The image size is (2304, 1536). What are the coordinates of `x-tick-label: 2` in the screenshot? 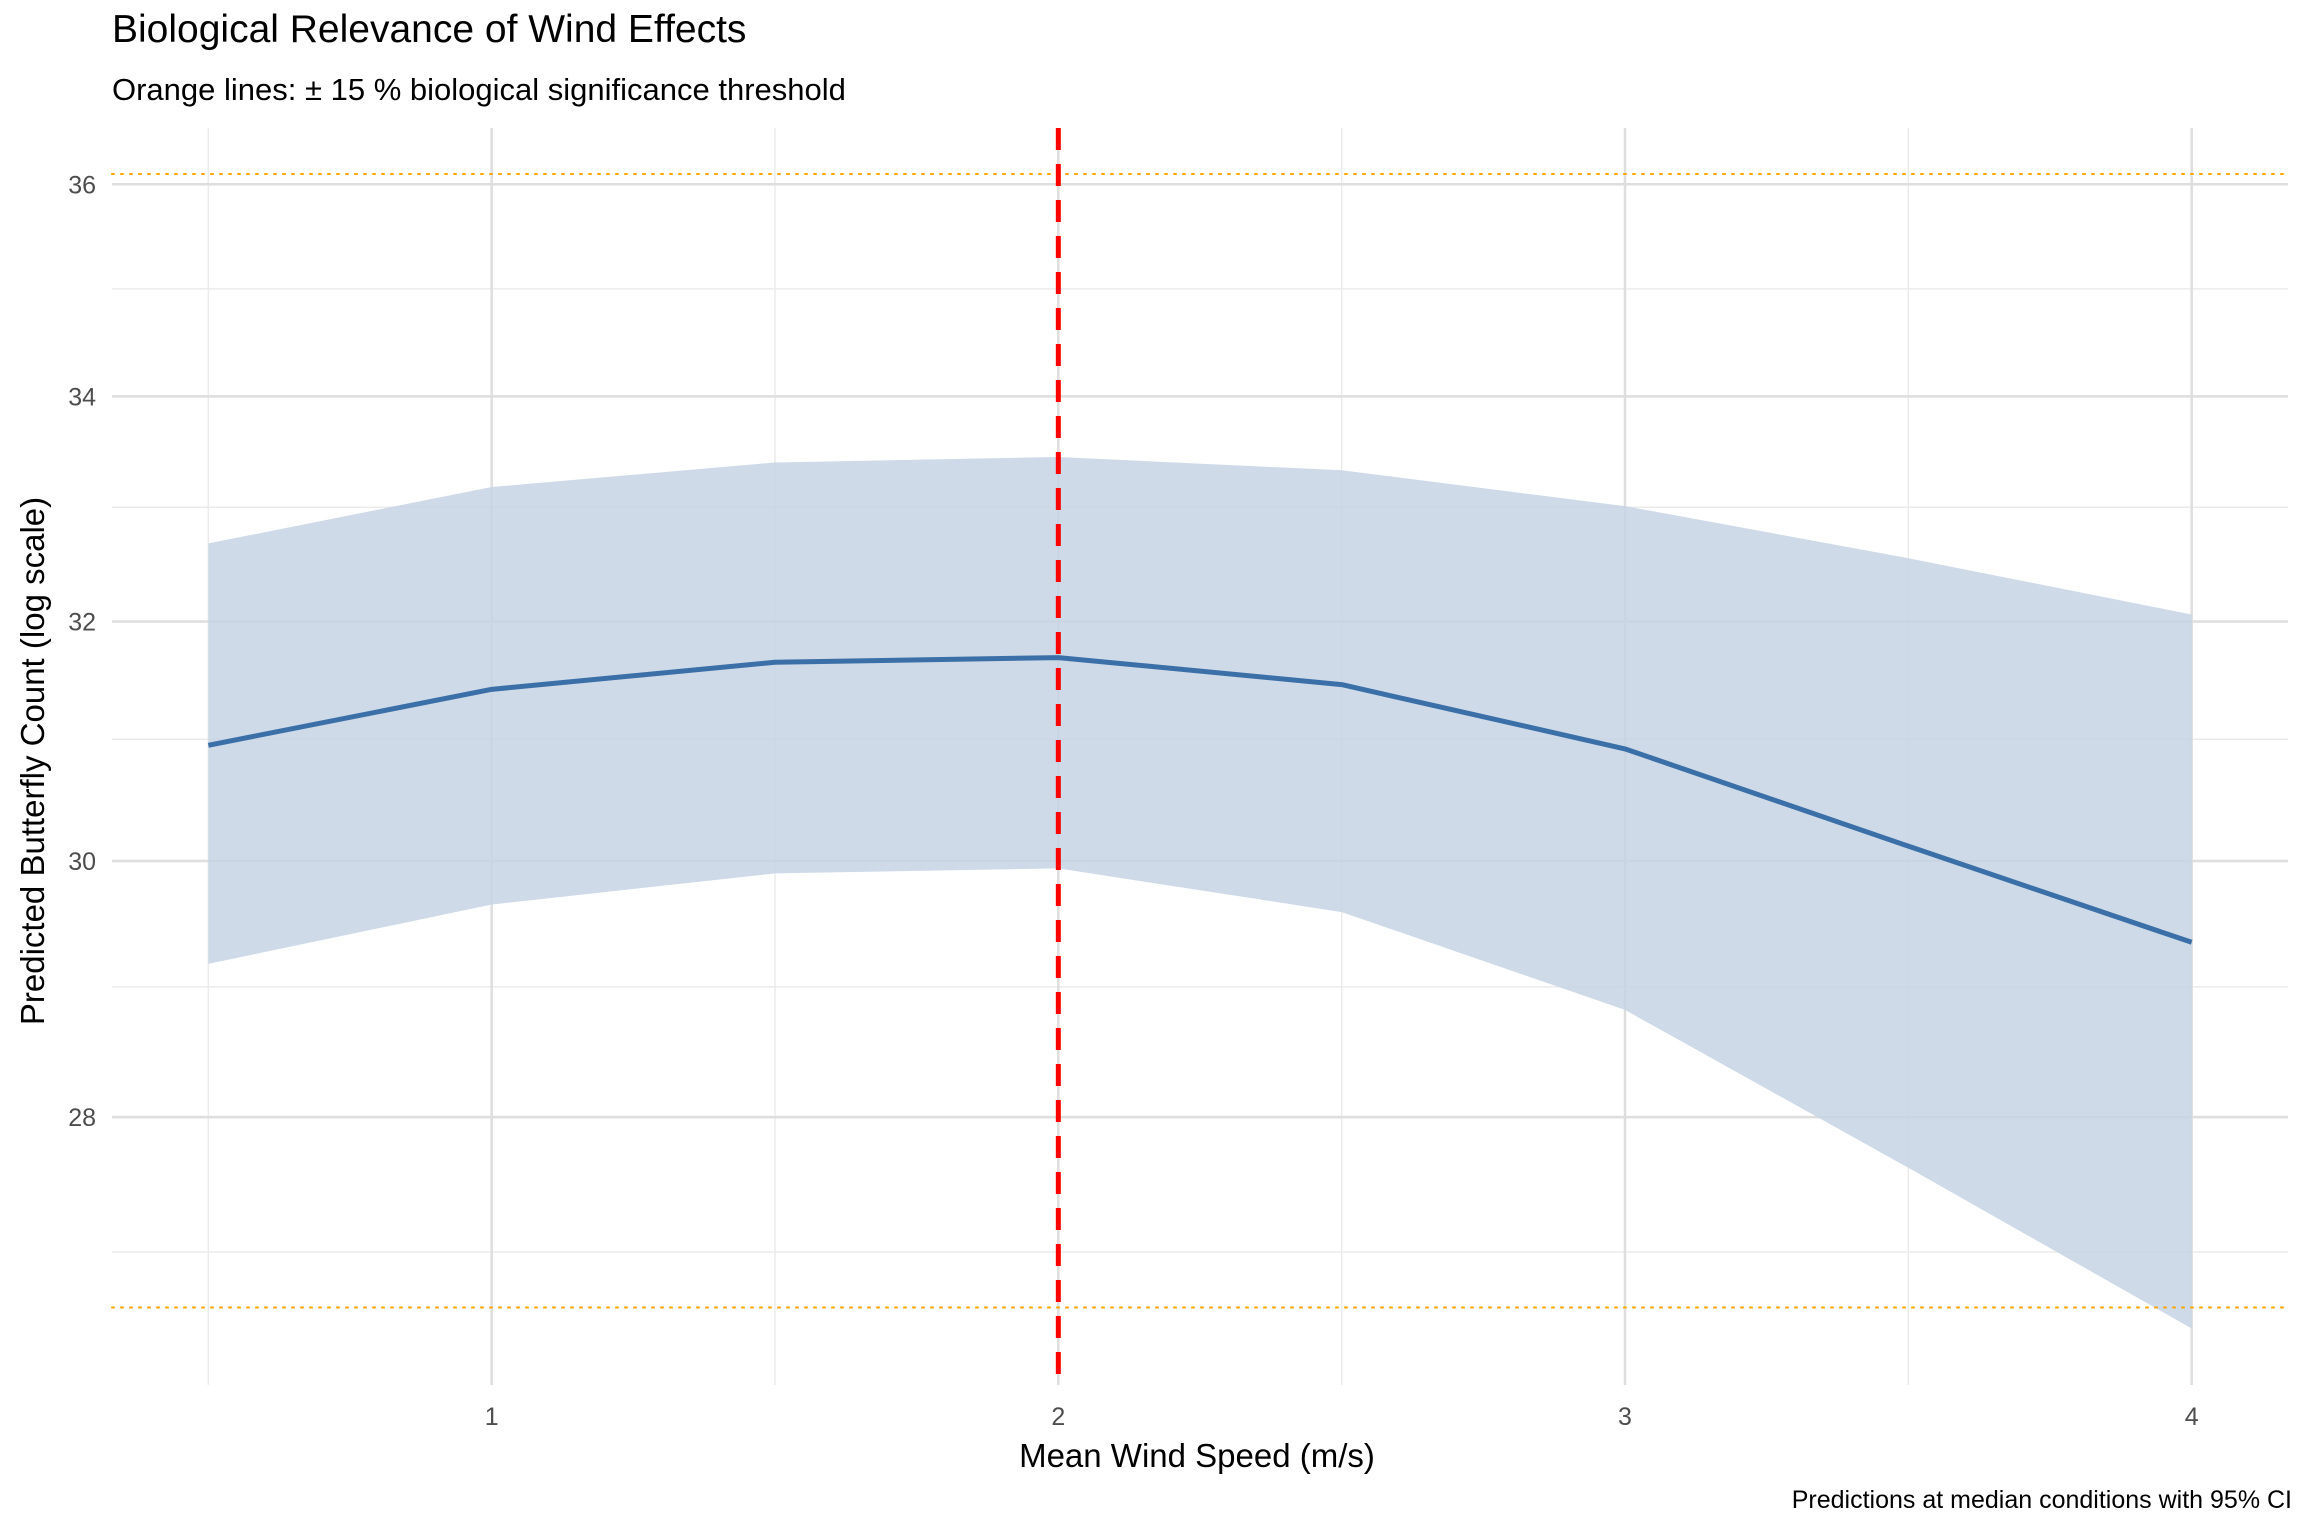 It's located at (1058, 1417).